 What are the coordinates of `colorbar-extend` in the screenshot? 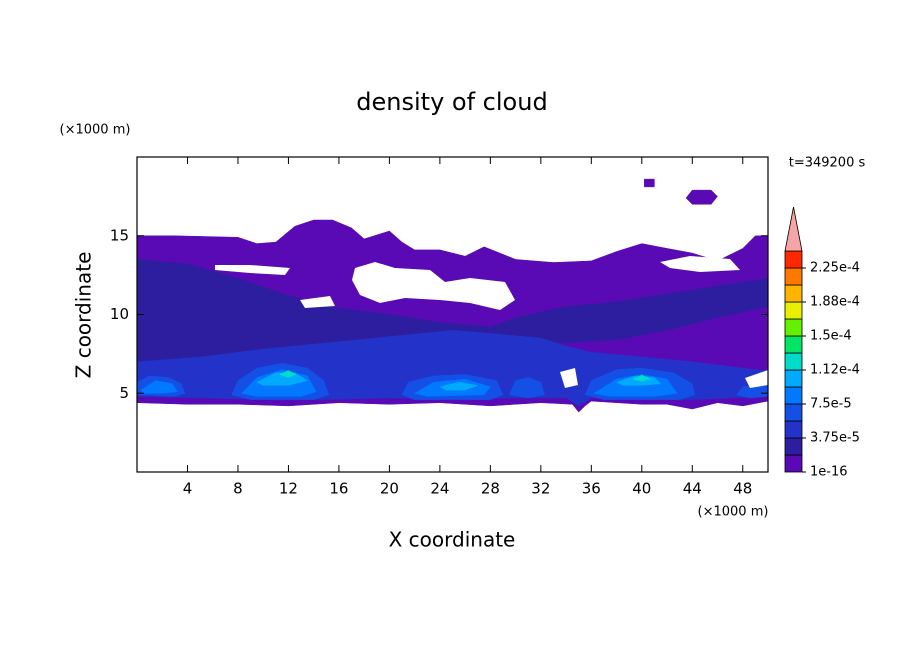 It's located at (793, 229).